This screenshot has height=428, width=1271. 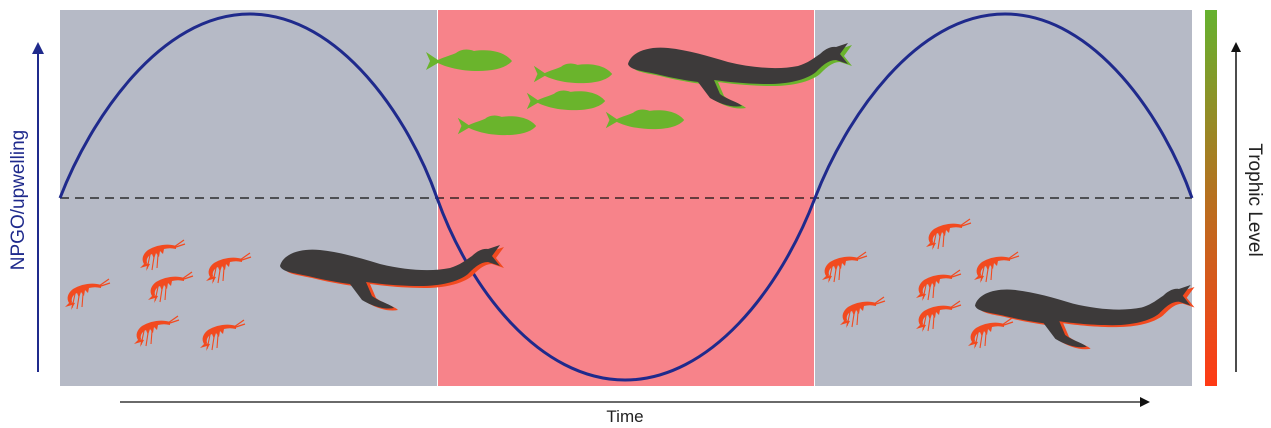 What do you see at coordinates (1211, 198) in the screenshot?
I see `trophic-level-bar` at bounding box center [1211, 198].